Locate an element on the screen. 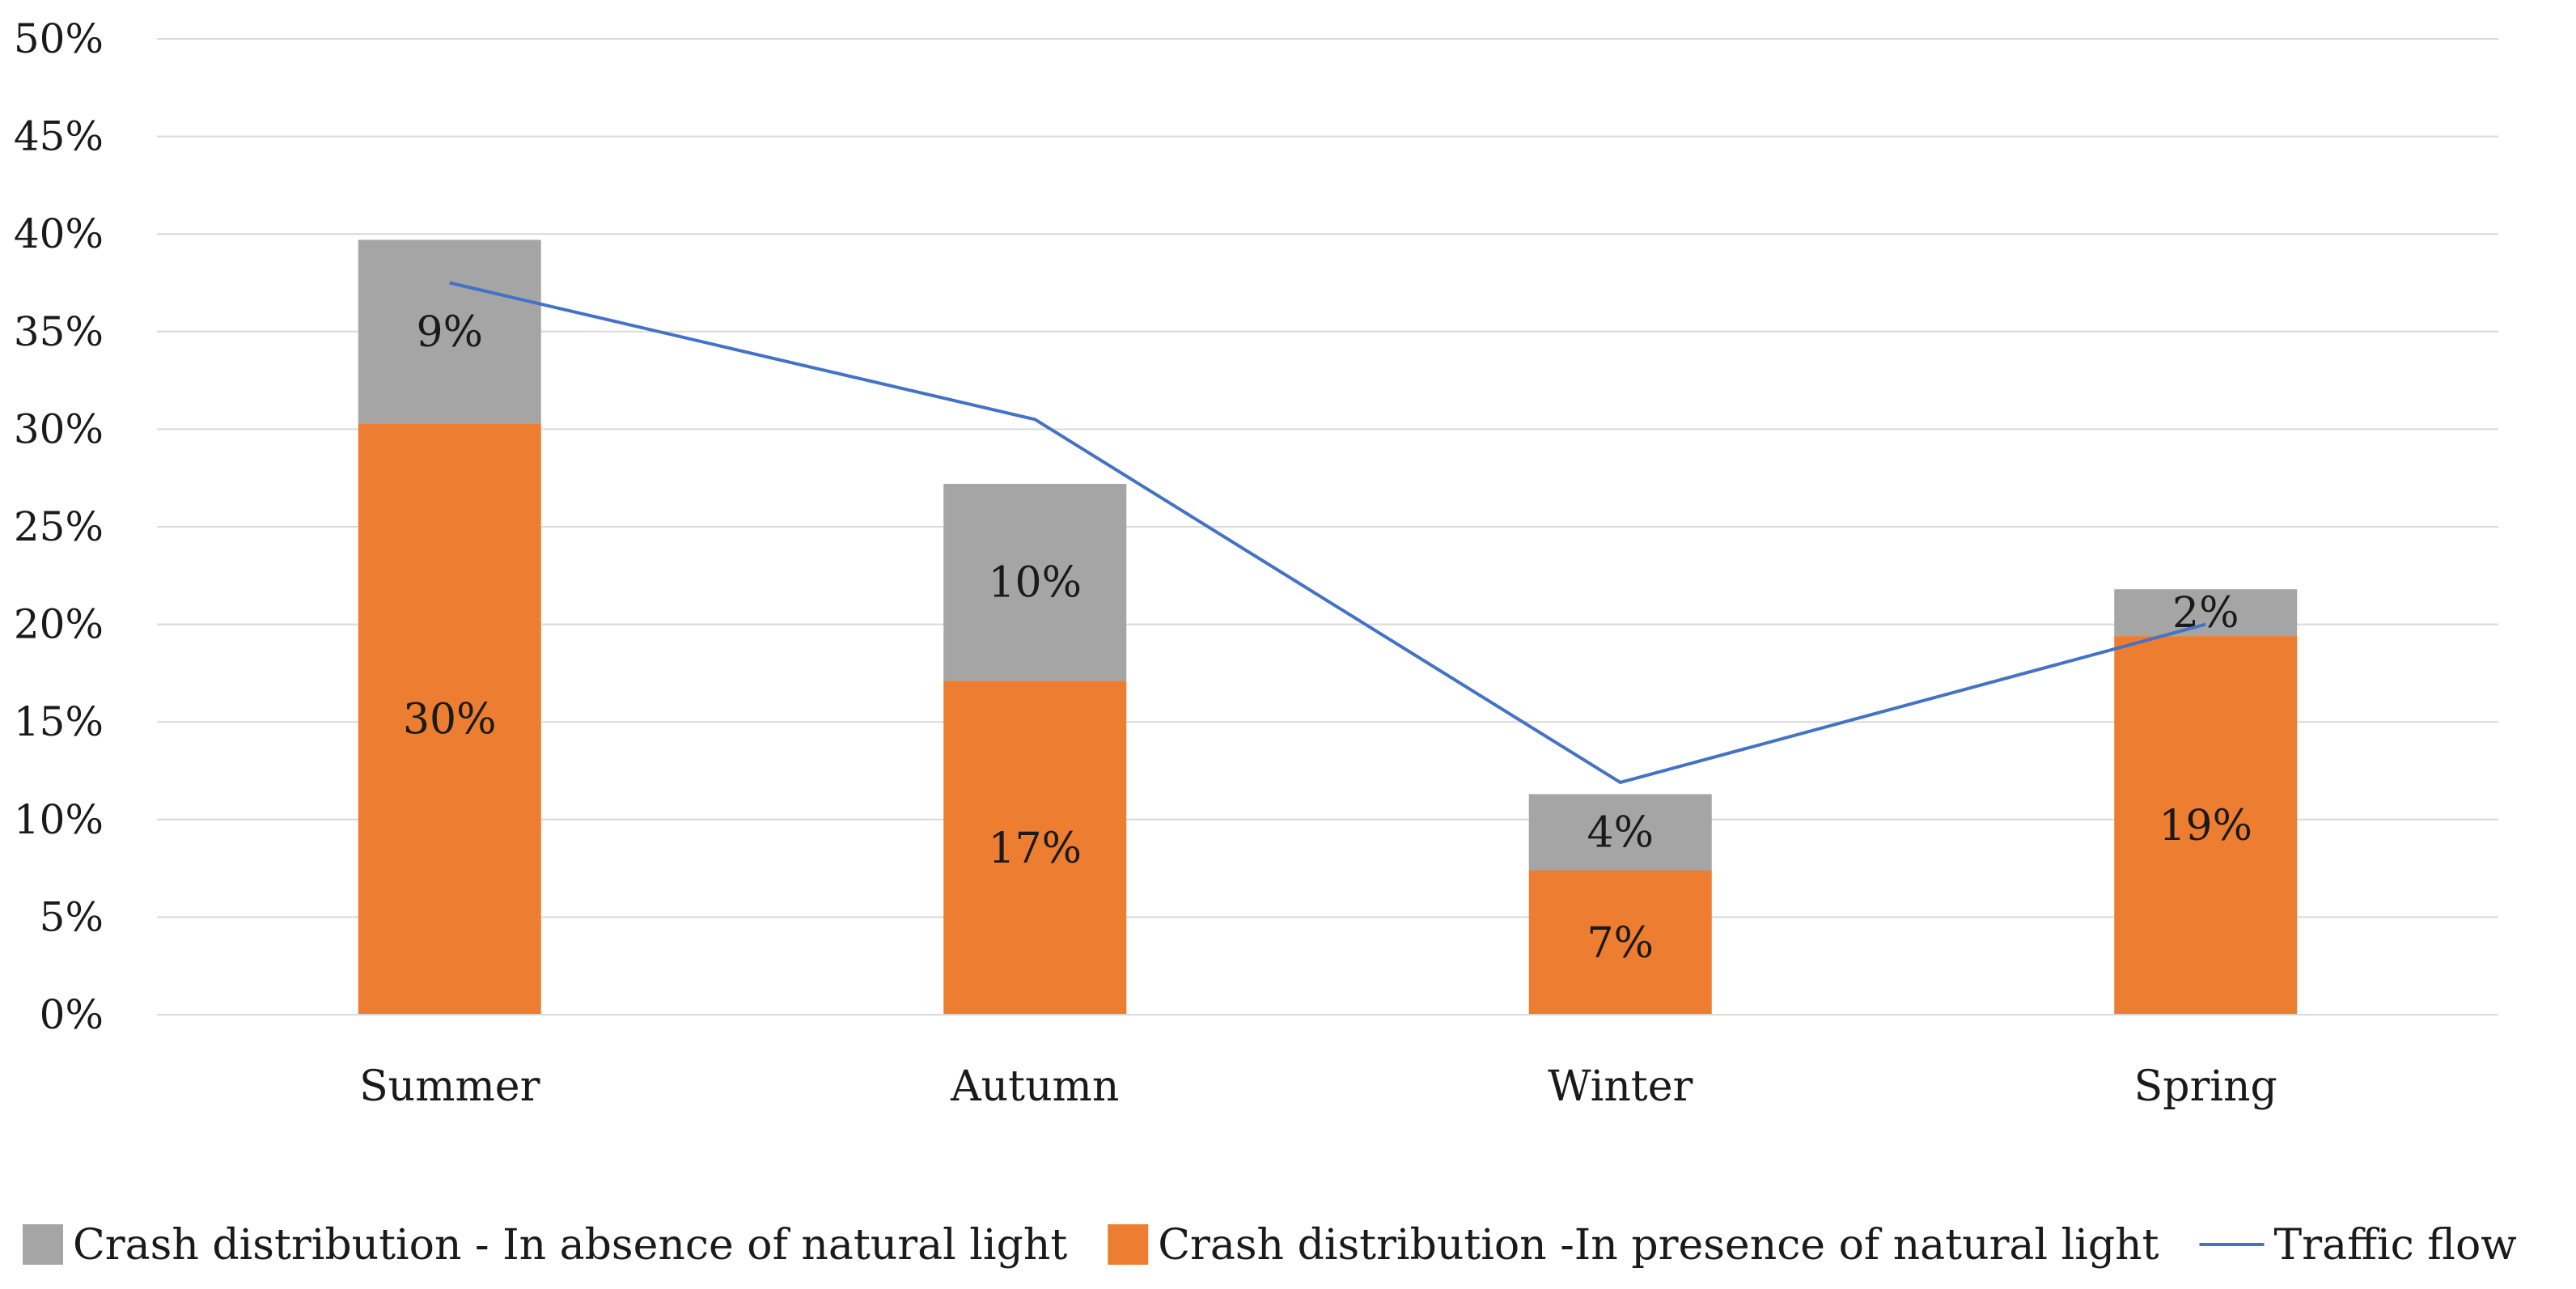 The height and width of the screenshot is (1289, 2576). y-tick-label: 30% is located at coordinates (59, 429).